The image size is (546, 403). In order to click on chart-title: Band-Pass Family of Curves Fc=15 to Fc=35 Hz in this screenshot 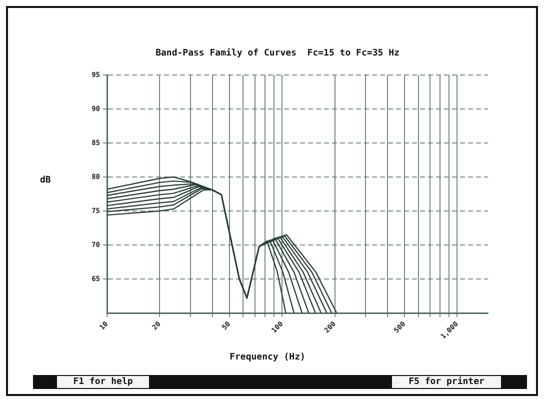, I will do `click(278, 52)`.